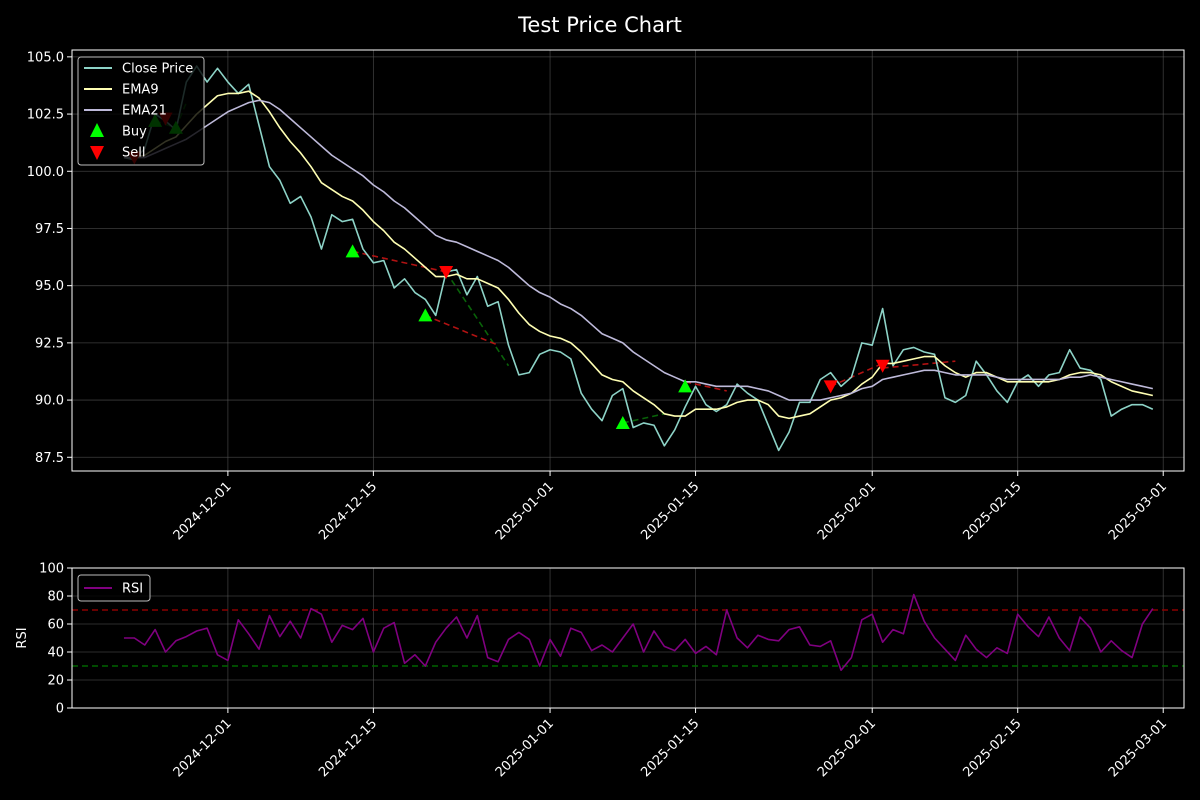 The image size is (1200, 800). I want to click on rsi-y-tick-label: 60, so click(55, 625).